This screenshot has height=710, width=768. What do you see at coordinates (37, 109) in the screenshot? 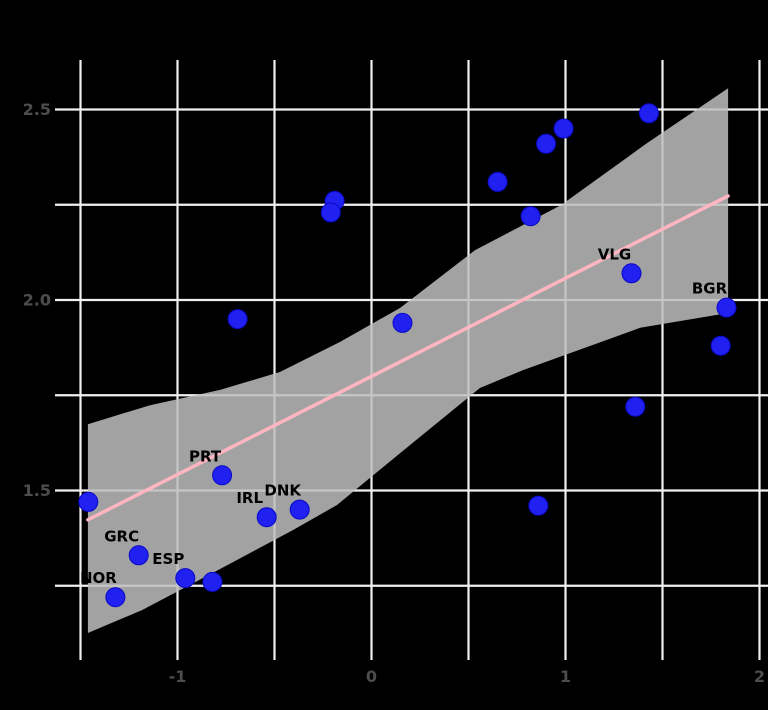
I see `y-tick-label: 2.5` at bounding box center [37, 109].